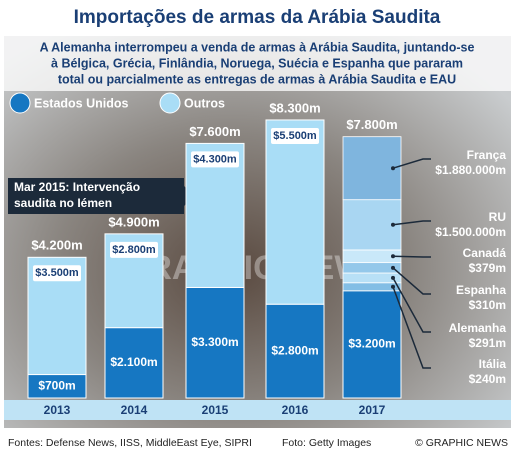 The height and width of the screenshot is (462, 515). I want to click on x-tick-label: 2014, so click(134, 410).